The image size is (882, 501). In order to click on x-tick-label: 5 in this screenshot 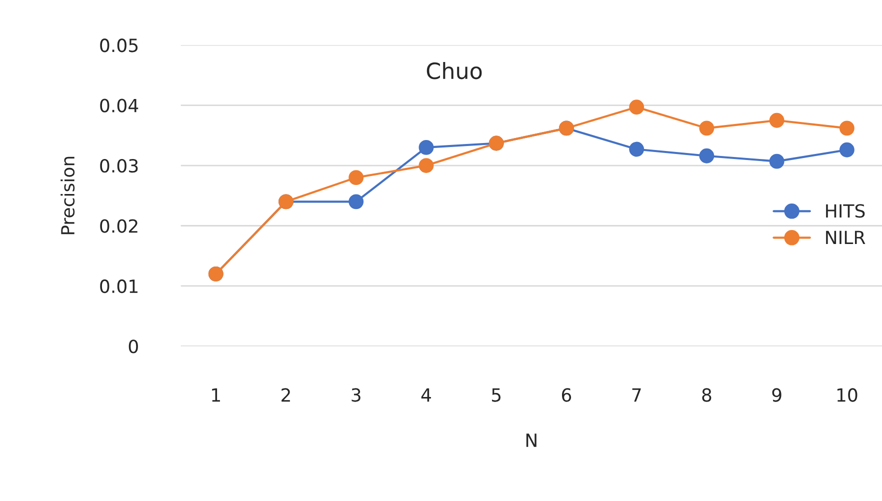, I will do `click(496, 395)`.